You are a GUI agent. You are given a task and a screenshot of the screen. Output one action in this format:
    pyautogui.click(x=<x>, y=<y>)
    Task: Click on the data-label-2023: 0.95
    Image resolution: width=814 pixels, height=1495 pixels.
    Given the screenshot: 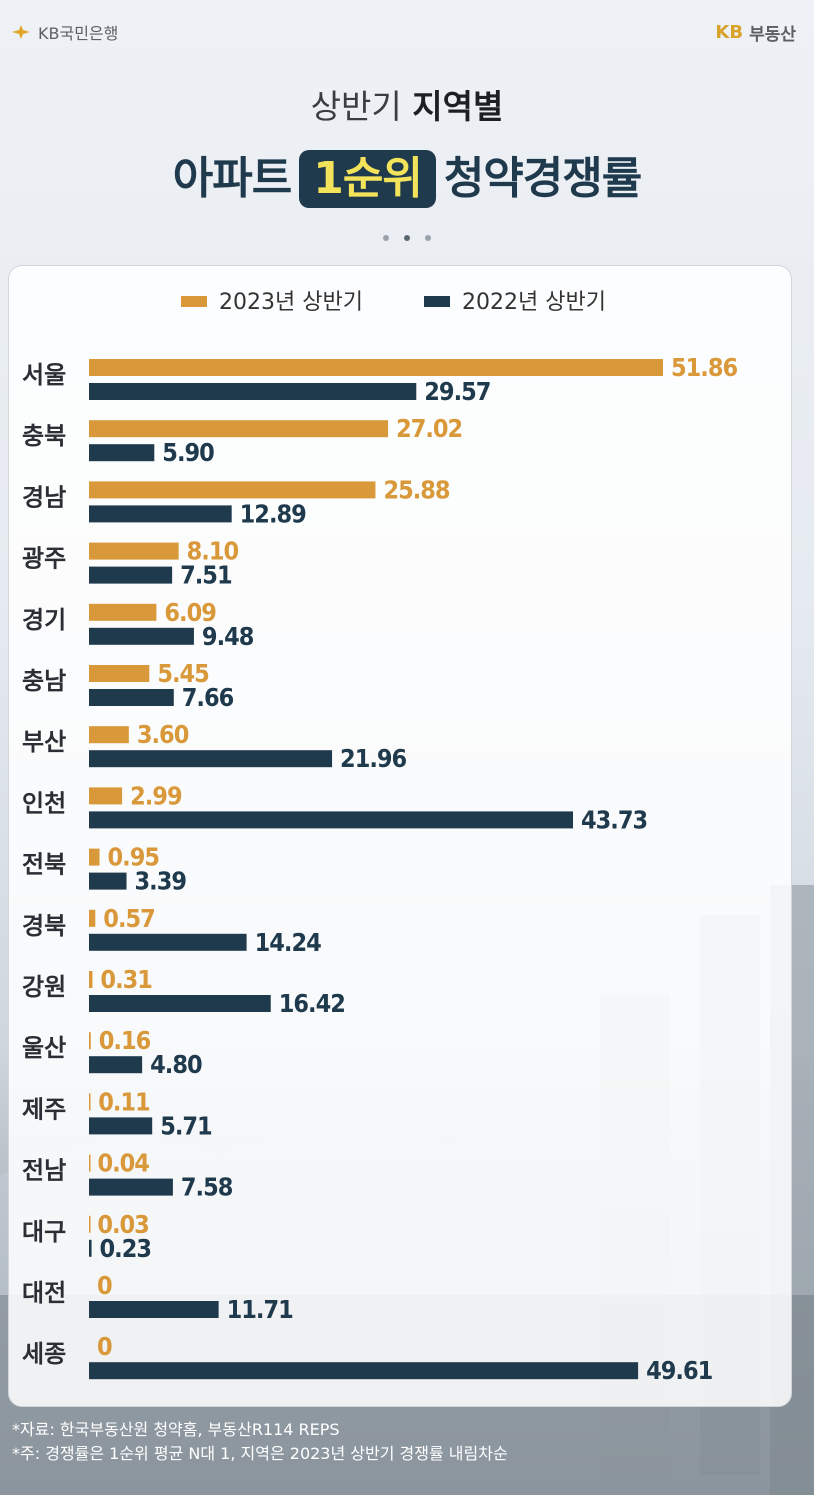 What is the action you would take?
    pyautogui.click(x=134, y=857)
    